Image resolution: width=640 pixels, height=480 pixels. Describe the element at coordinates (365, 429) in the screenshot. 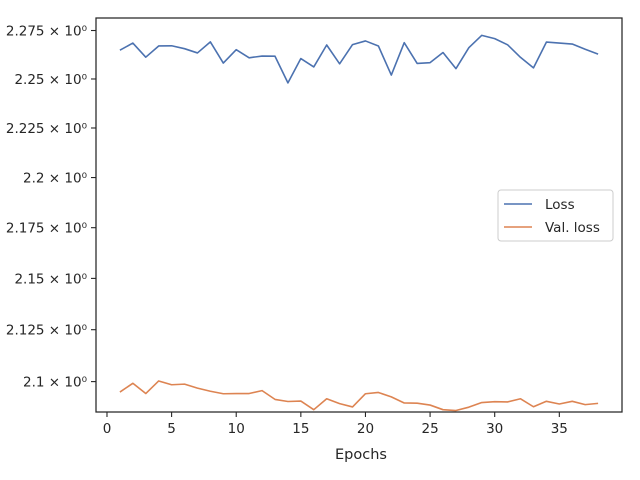

I see `x-tick-label: 20` at that location.